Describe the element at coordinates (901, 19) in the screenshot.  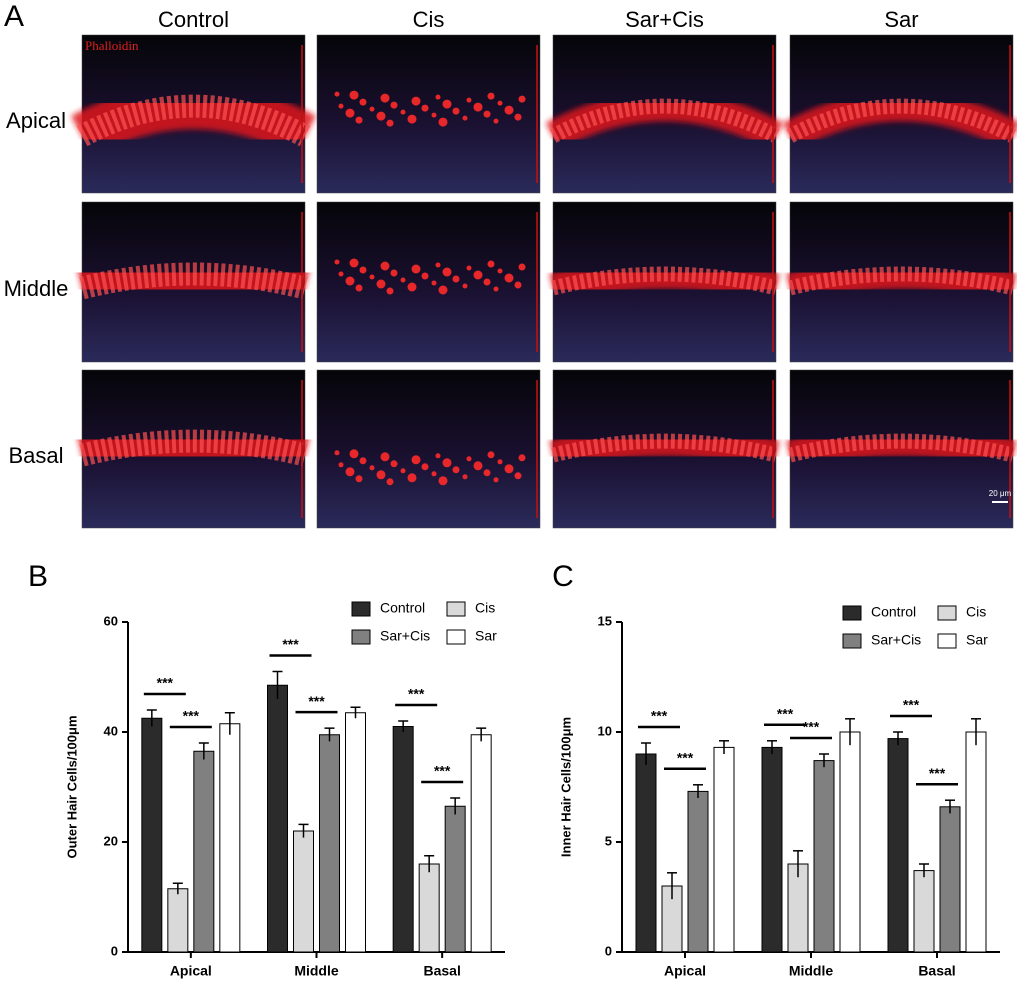
I see `column-header: Sar` at that location.